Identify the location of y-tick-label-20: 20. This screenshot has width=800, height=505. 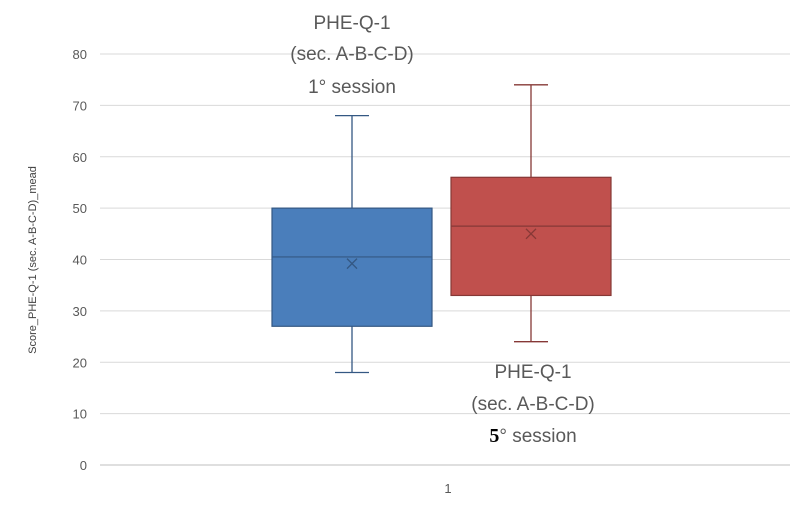
(80, 362).